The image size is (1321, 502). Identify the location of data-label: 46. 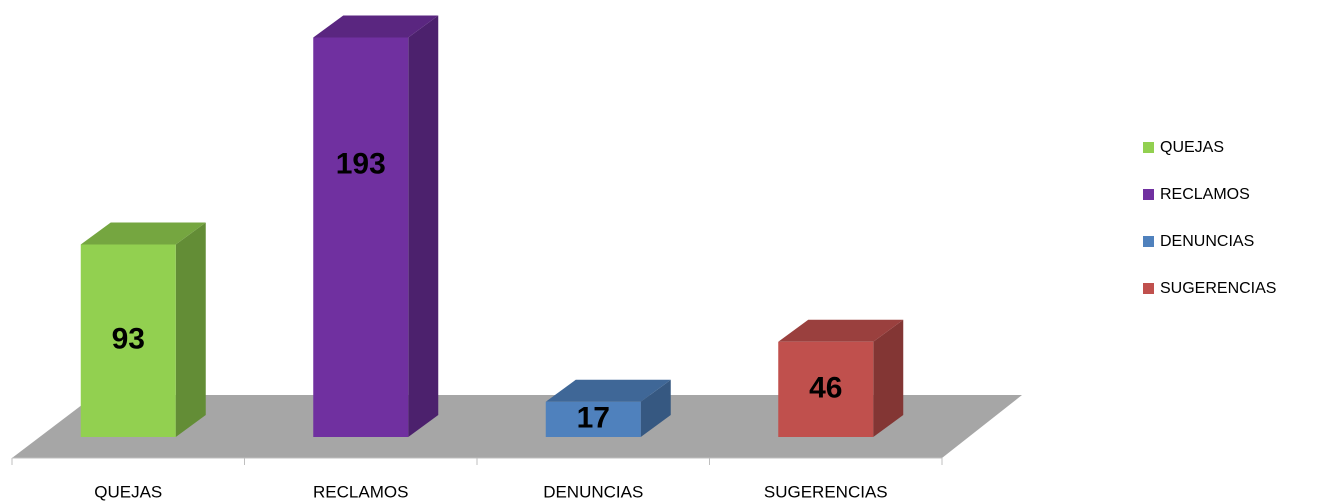
(825, 387).